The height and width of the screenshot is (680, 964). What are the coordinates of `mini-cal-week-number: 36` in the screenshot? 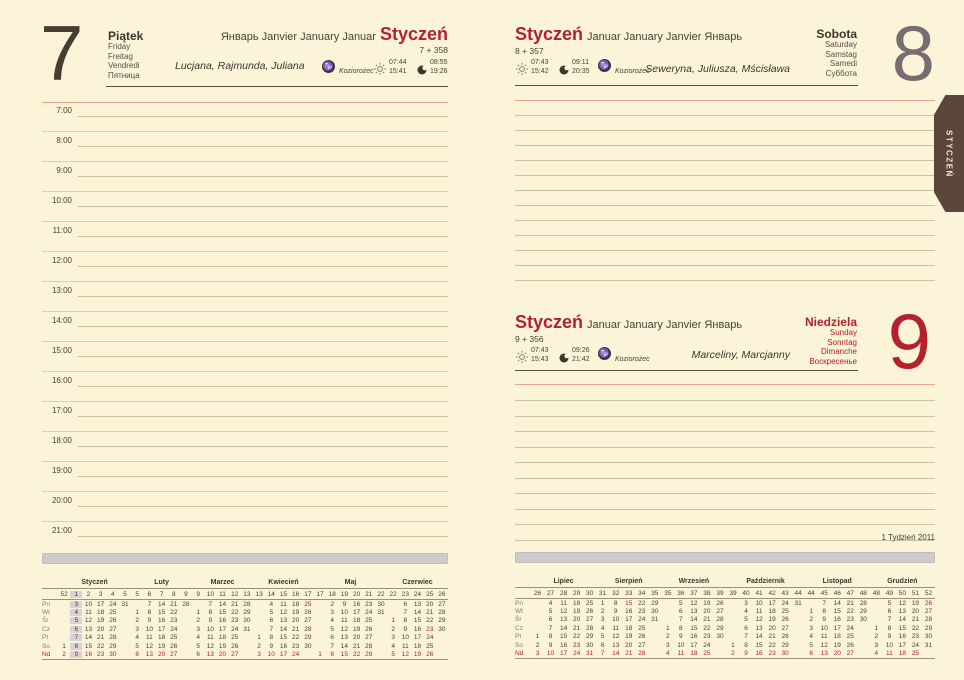 It's located at (681, 593).